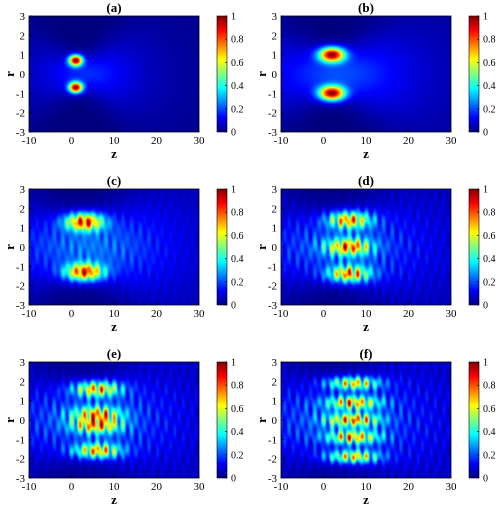 The width and height of the screenshot is (500, 517). What do you see at coordinates (366, 353) in the screenshot?
I see `panel-title: (f)` at bounding box center [366, 353].